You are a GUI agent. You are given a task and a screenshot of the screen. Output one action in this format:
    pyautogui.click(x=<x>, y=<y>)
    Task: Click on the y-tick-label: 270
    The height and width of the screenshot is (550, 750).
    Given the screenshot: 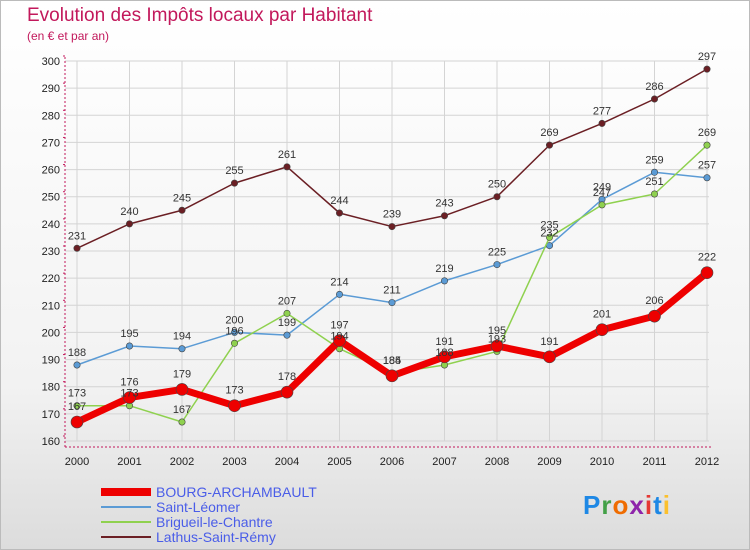 What is the action you would take?
    pyautogui.click(x=51, y=143)
    